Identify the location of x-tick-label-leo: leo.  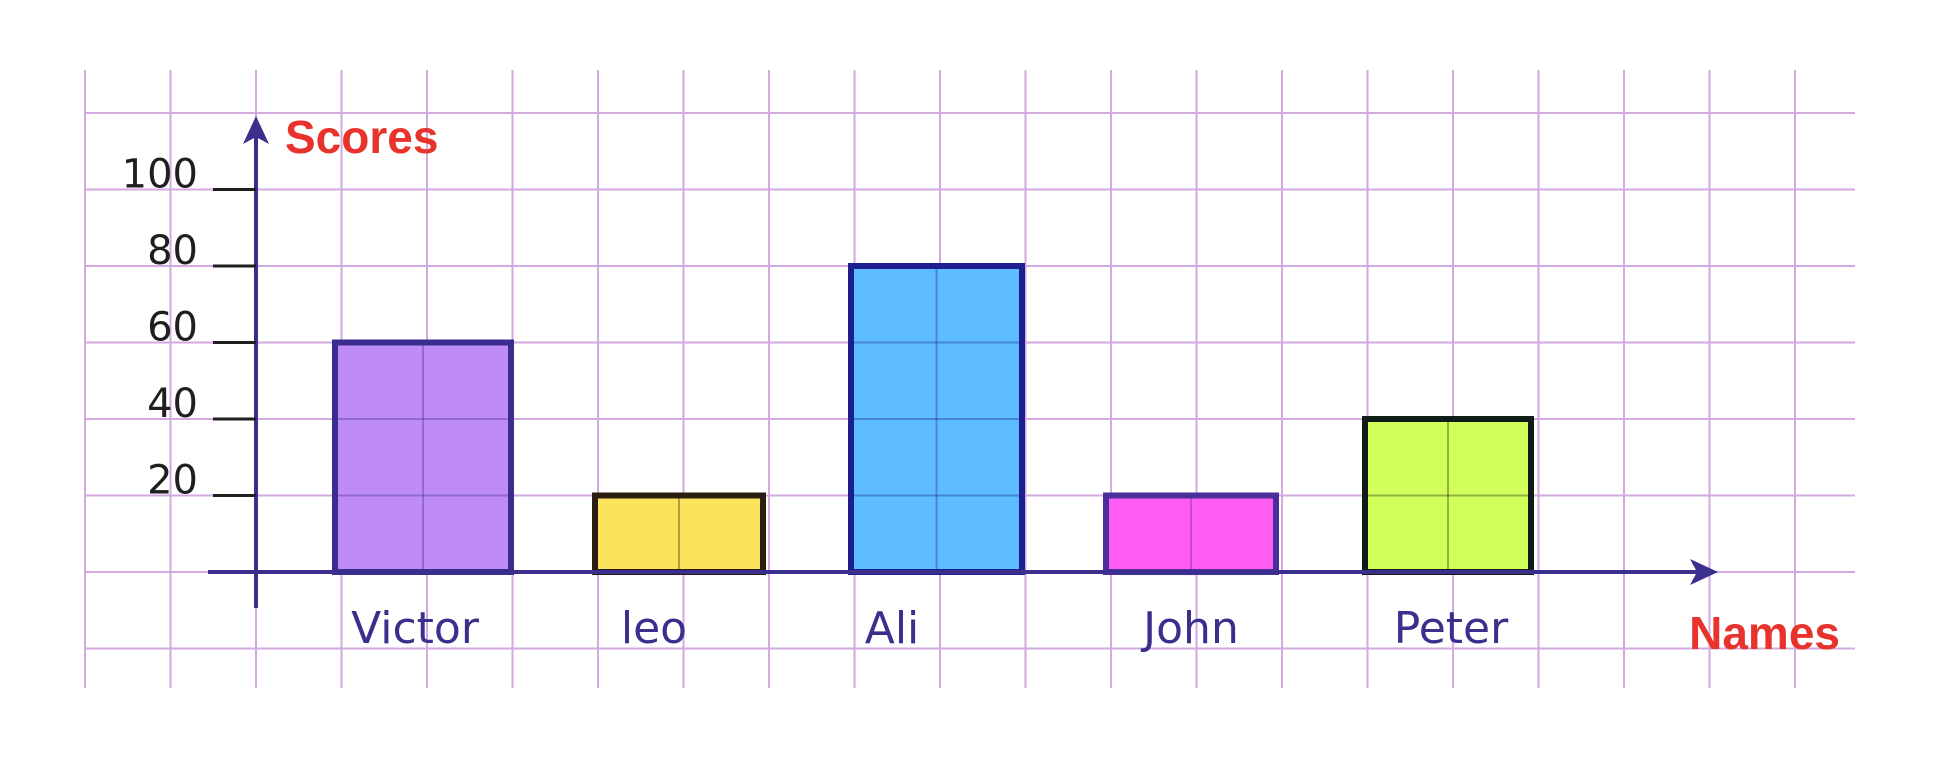
(654, 628).